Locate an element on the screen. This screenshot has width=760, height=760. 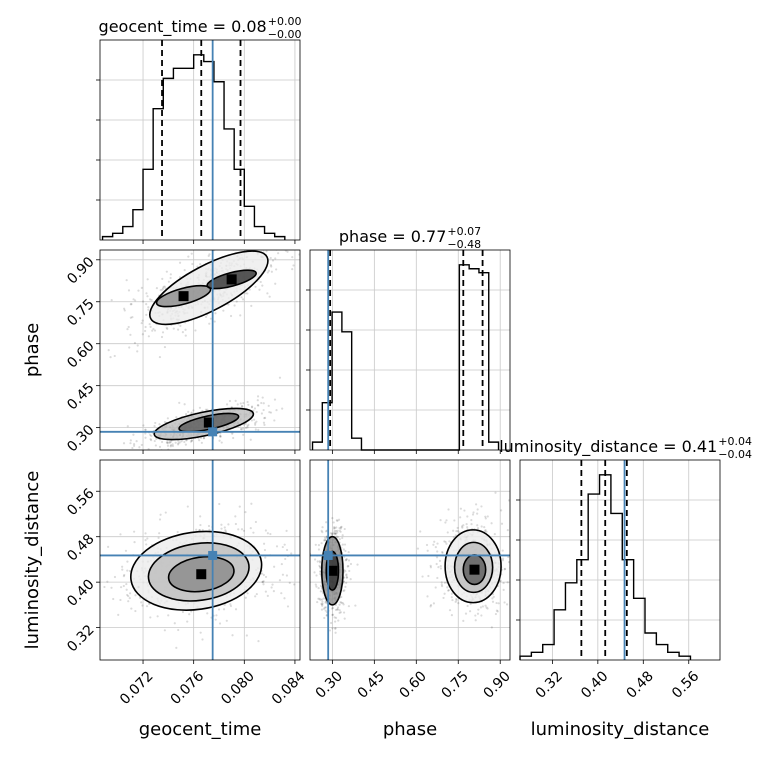
scatter-luminosity_distance-vs-geocent_time-truth-marker is located at coordinates (213, 555).